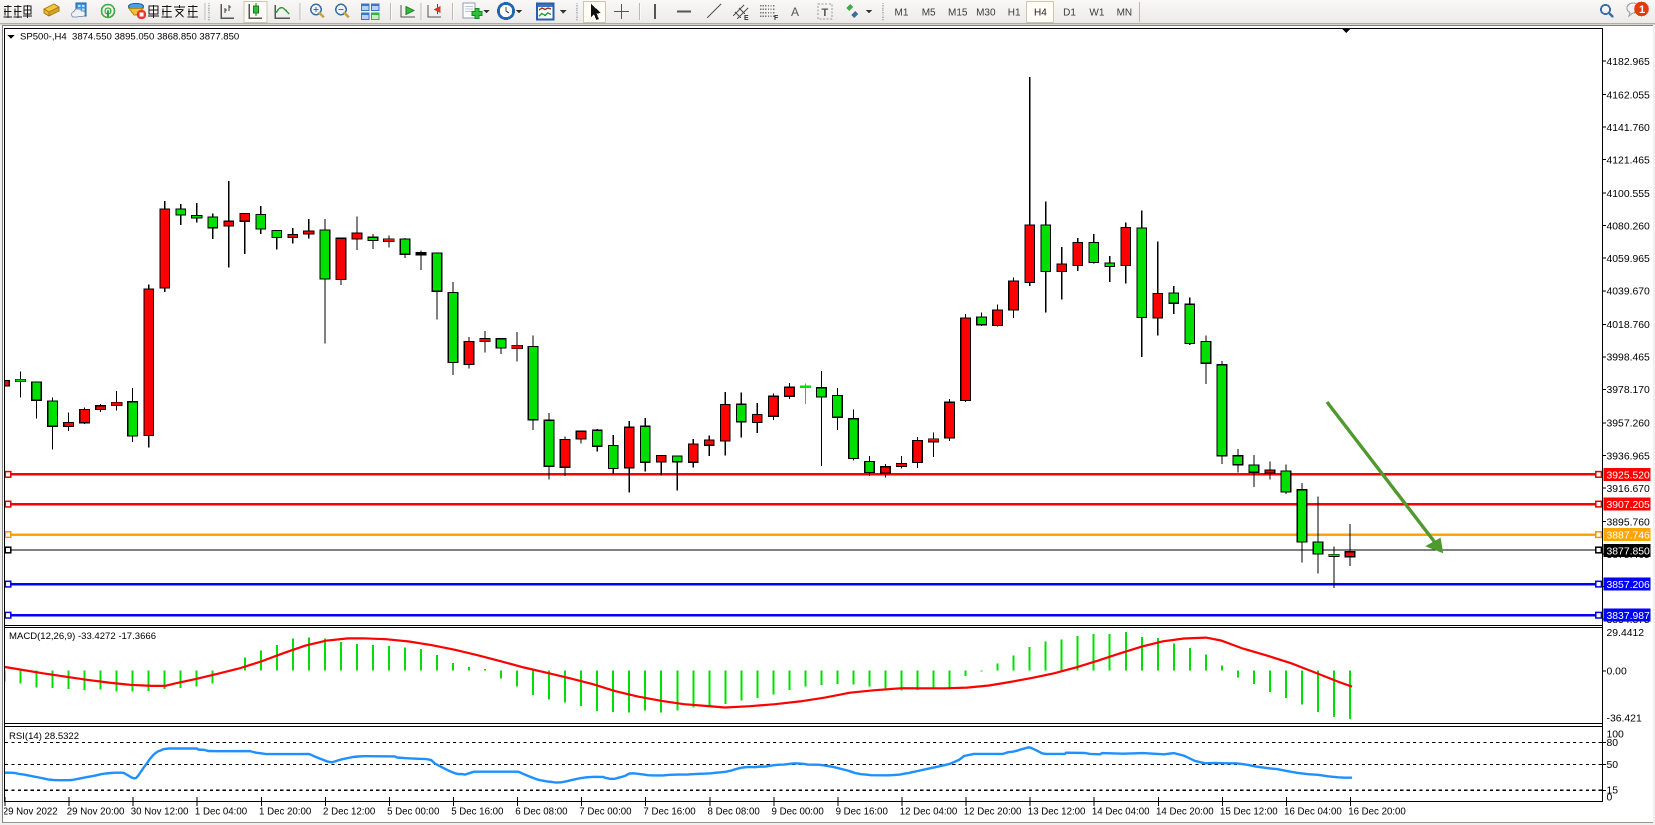 The image size is (1655, 825). What do you see at coordinates (44, 736) in the screenshot?
I see `svg-text: RSI(14) 28.5322` at bounding box center [44, 736].